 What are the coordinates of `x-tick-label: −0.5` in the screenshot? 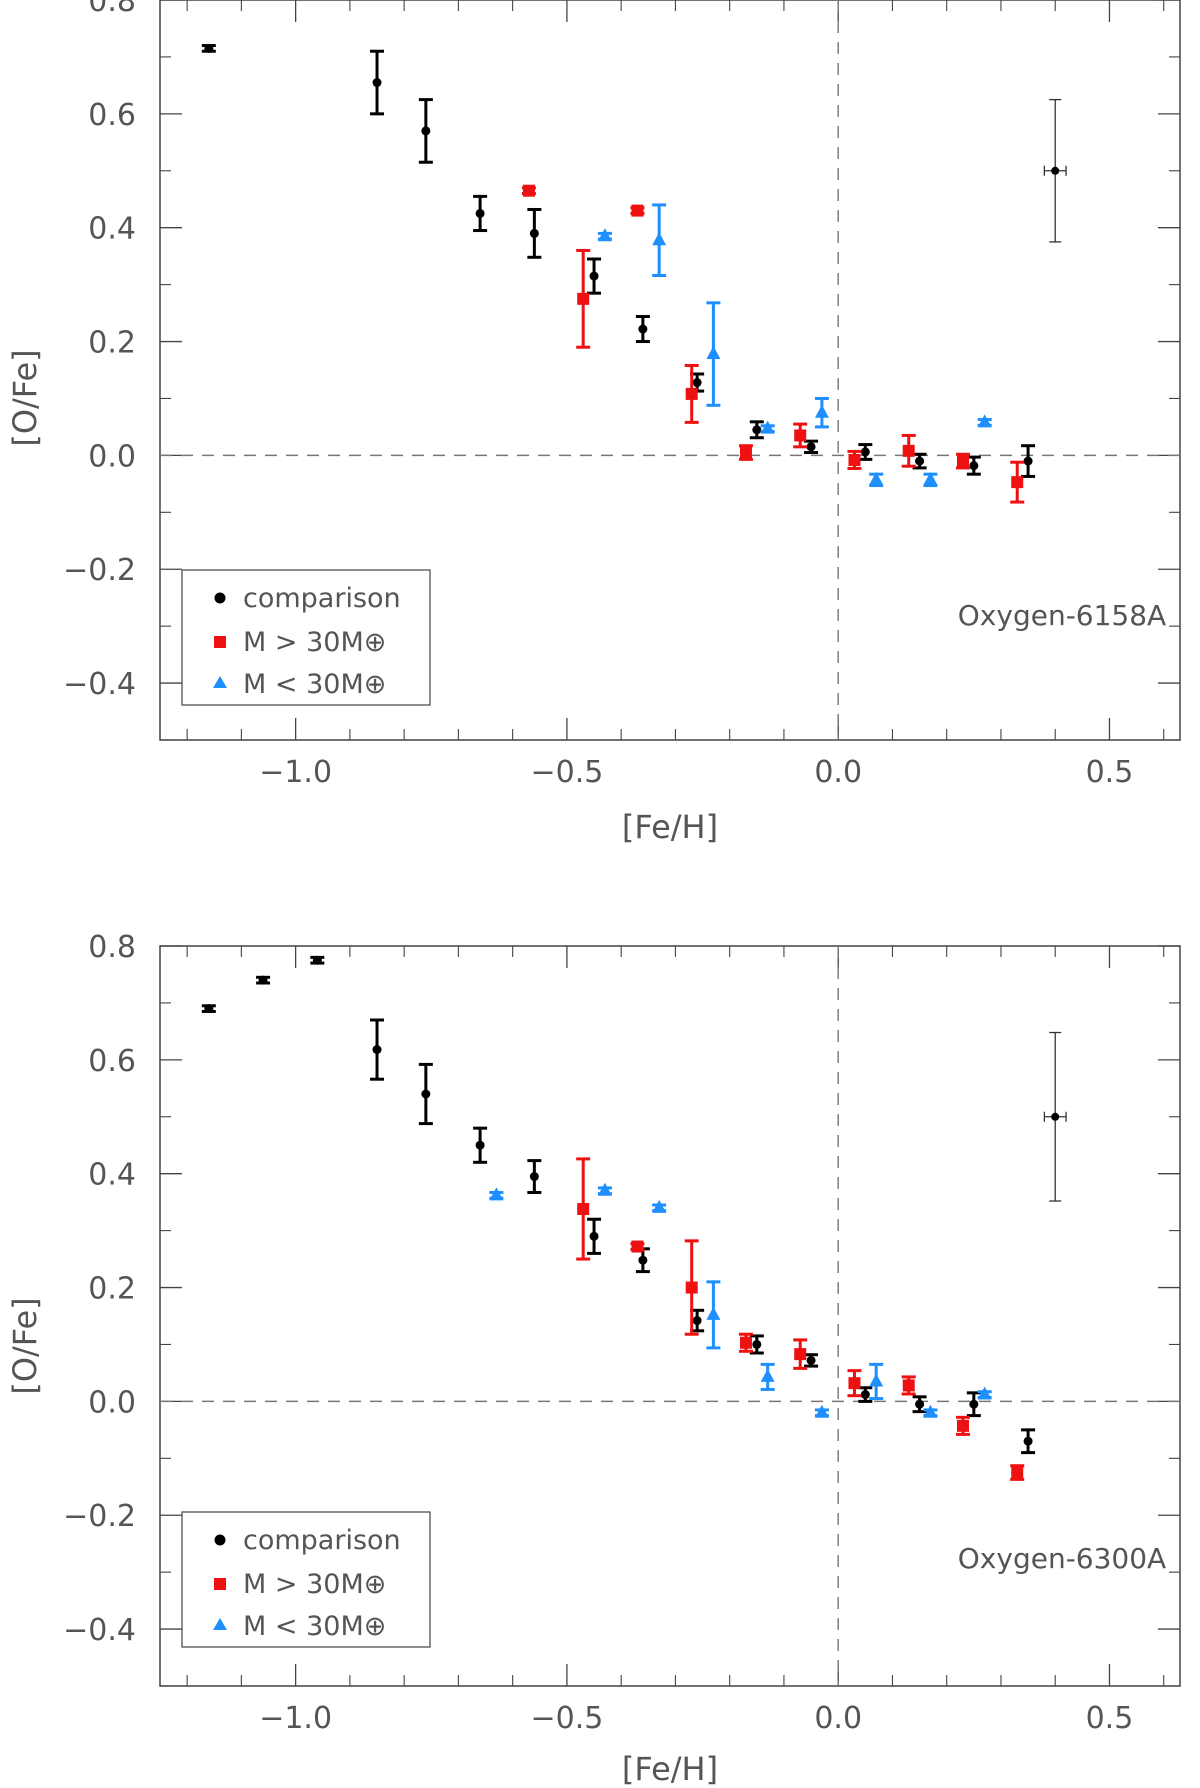 It's located at (566, 1718).